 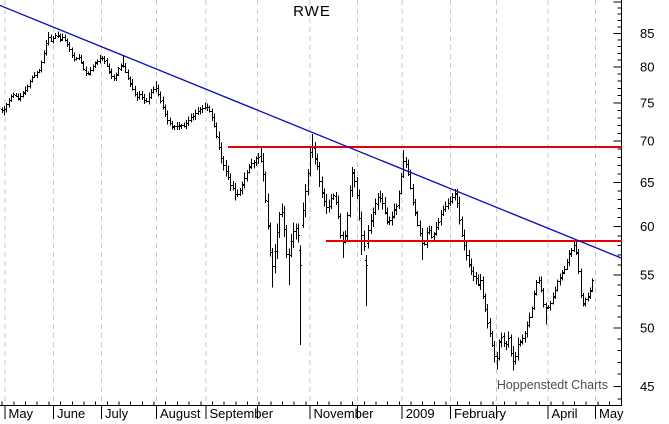 What do you see at coordinates (480, 413) in the screenshot?
I see `x-axis-month-label: February` at bounding box center [480, 413].